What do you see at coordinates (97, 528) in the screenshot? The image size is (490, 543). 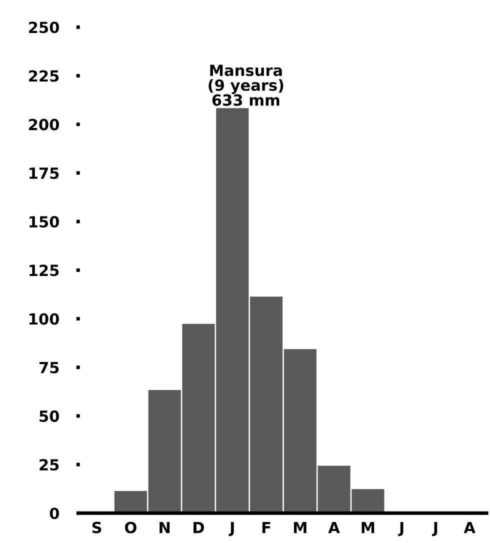 I see `x-tick-label: S` at bounding box center [97, 528].